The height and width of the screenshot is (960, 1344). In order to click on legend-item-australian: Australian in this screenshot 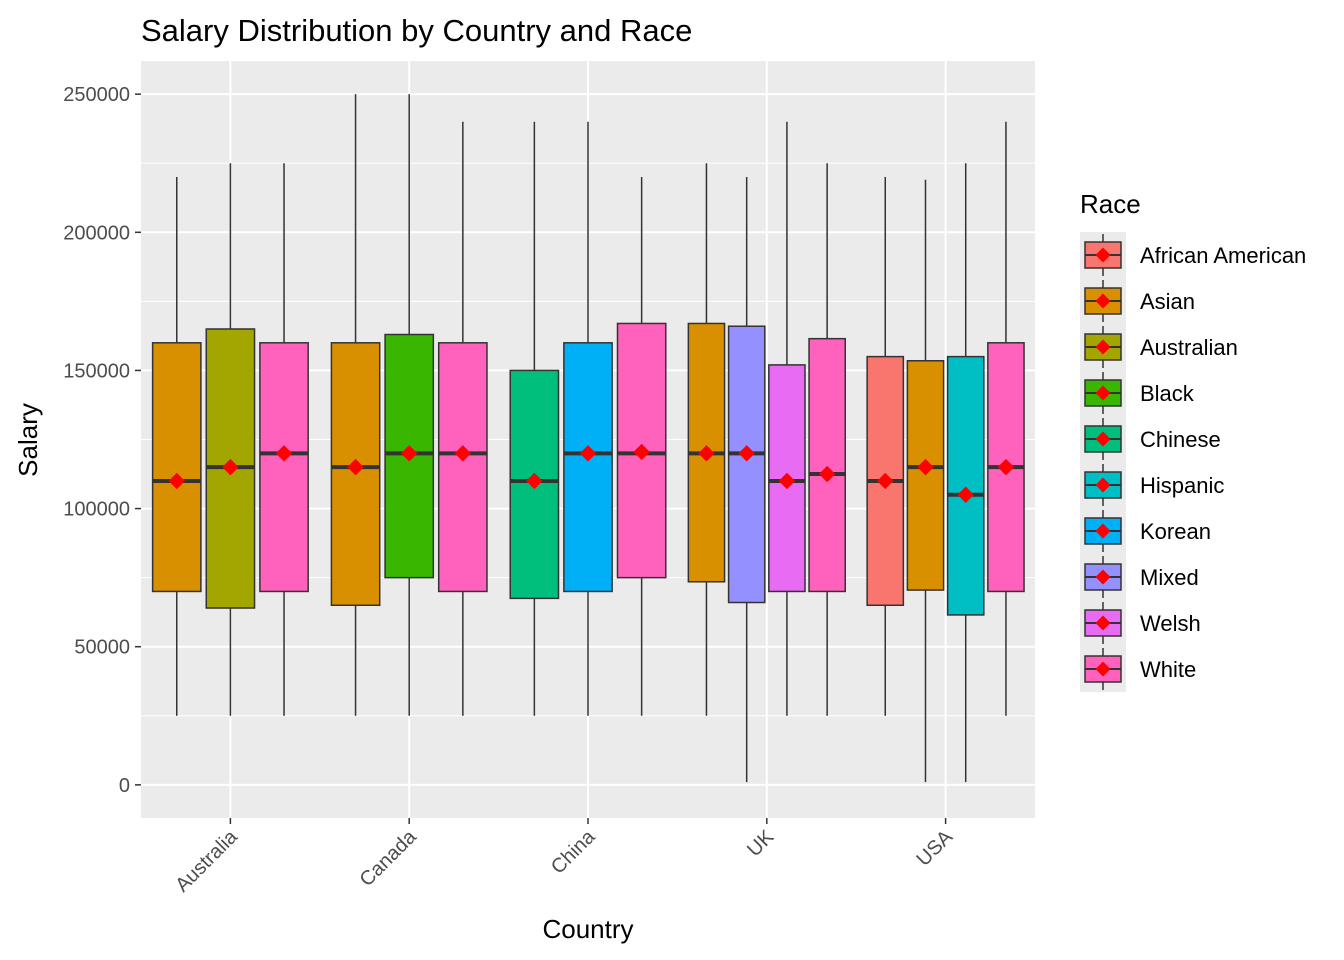, I will do `click(1161, 347)`.